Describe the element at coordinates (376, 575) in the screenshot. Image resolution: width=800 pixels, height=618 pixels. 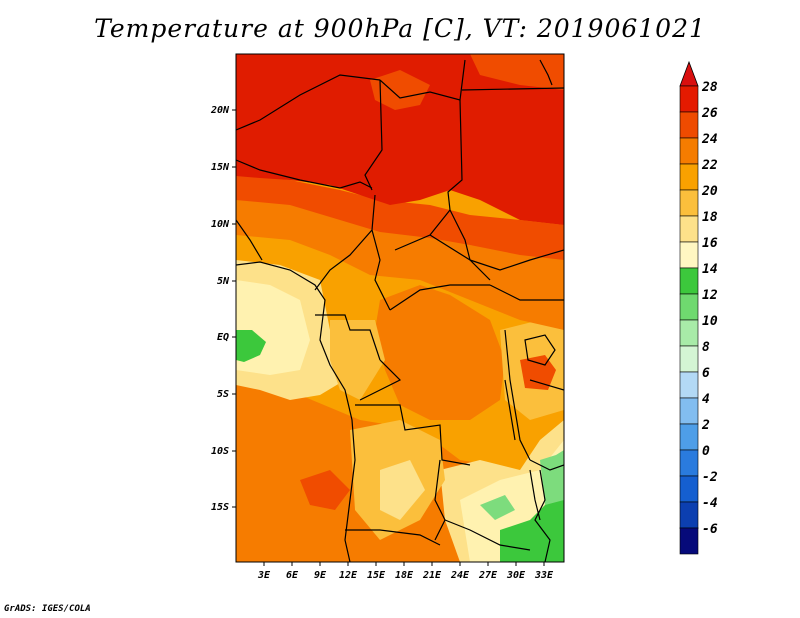
I see `lon-tick-15e: 15E` at that location.